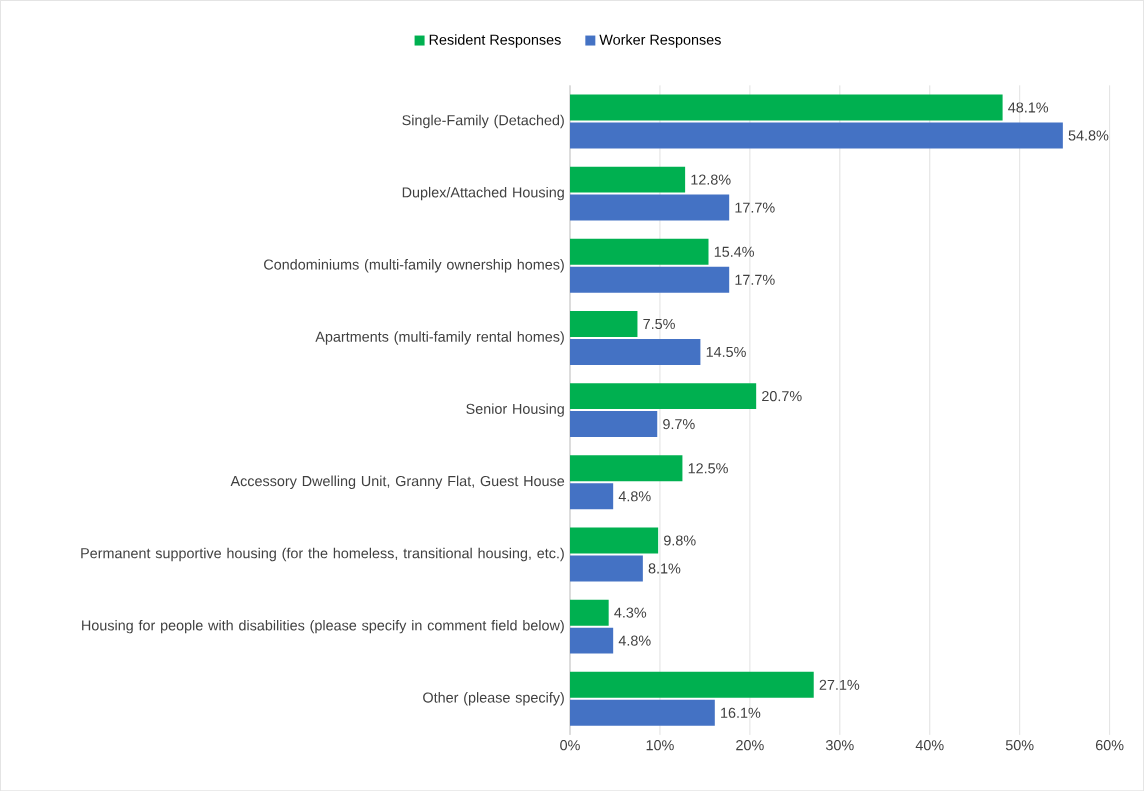 This screenshot has width=1144, height=791. What do you see at coordinates (515, 410) in the screenshot?
I see `y-tick-label: Senior Housing` at bounding box center [515, 410].